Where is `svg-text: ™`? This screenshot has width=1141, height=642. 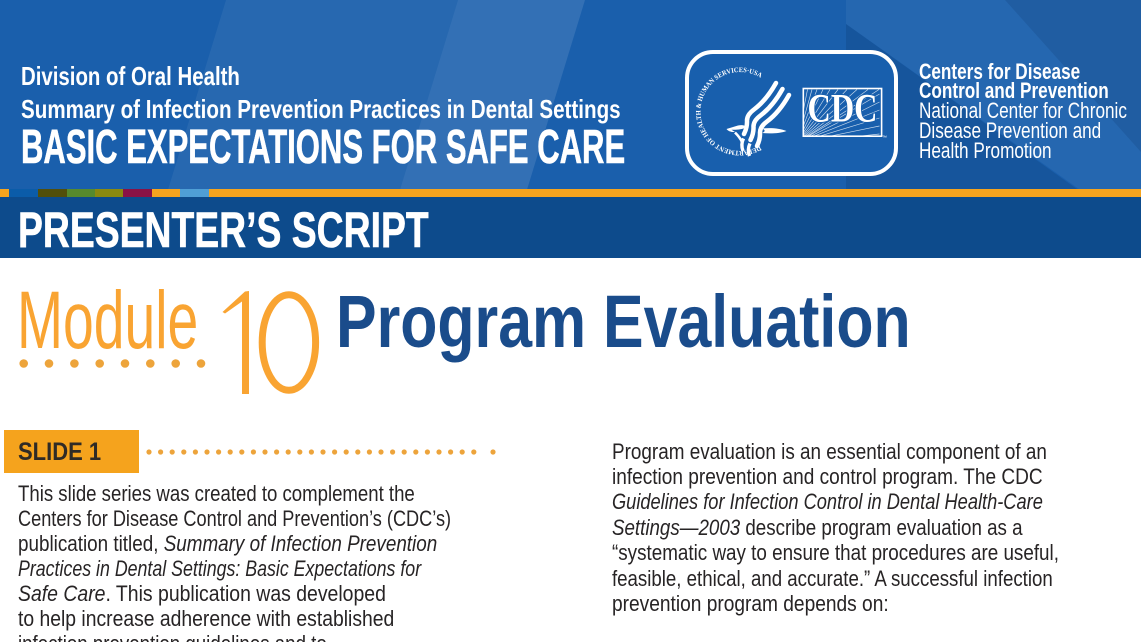
svg-text: ™ is located at coordinates (884, 138).